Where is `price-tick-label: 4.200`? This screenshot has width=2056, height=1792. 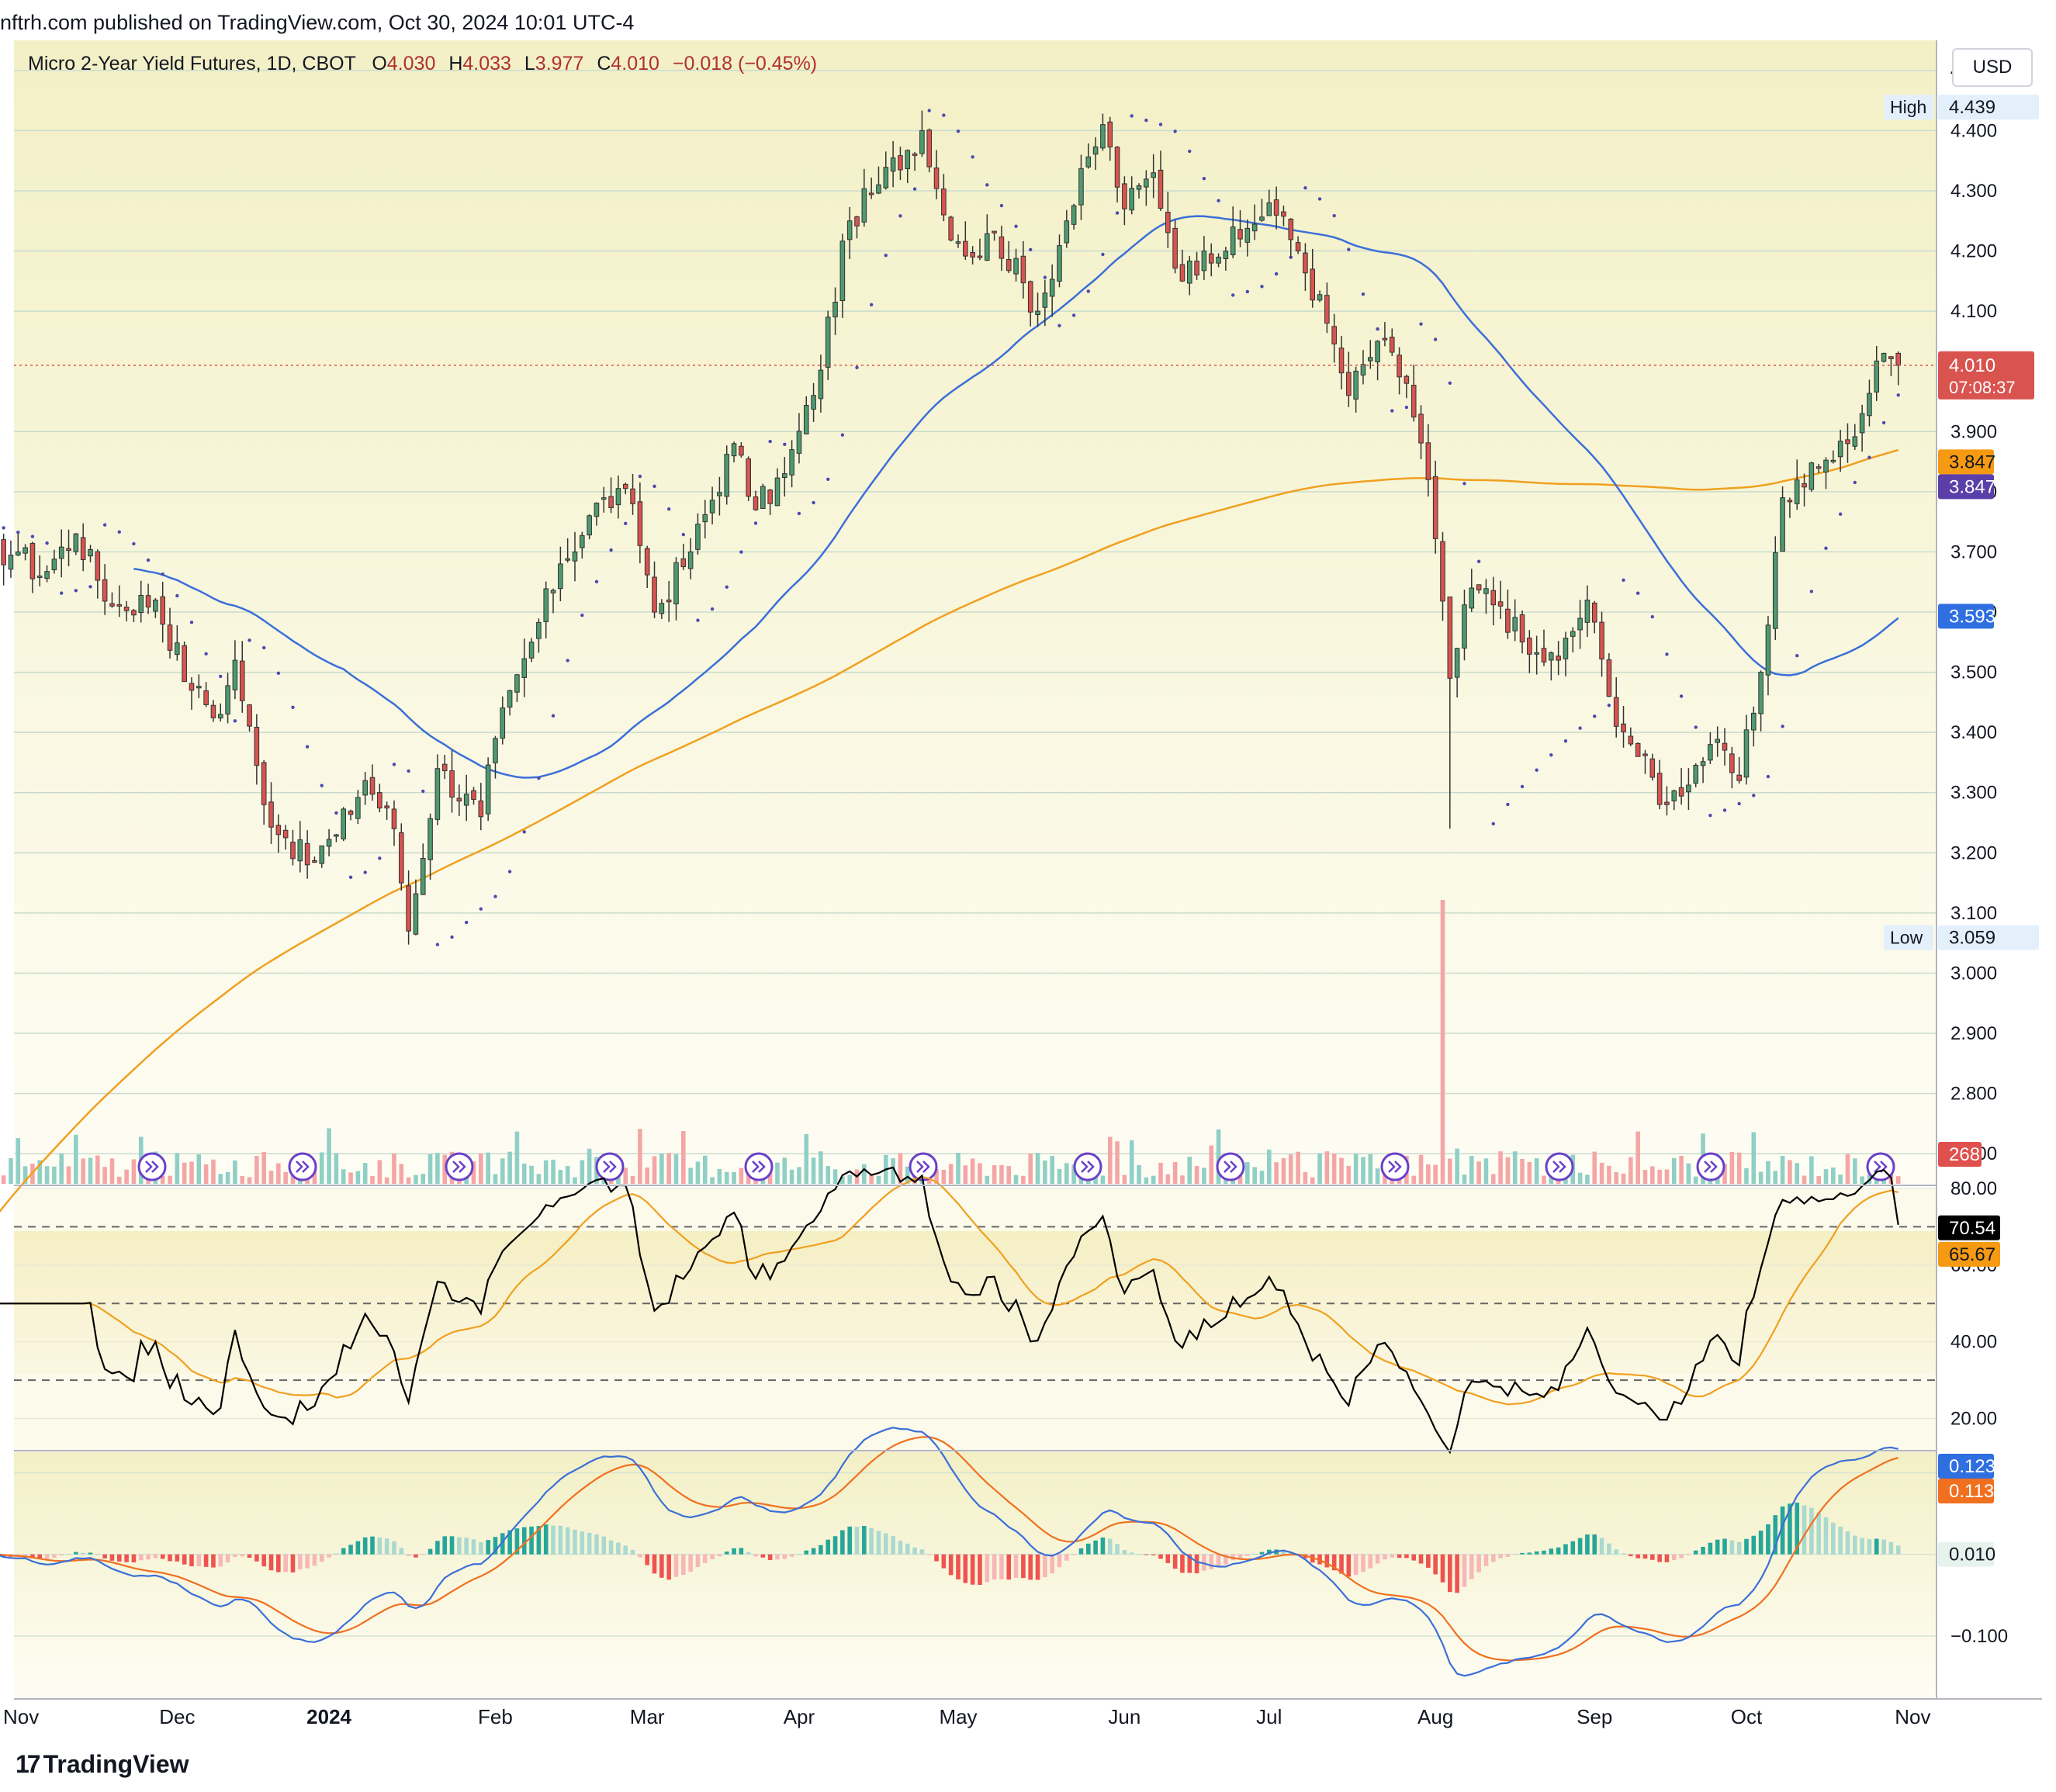
price-tick-label: 4.200 is located at coordinates (1974, 251).